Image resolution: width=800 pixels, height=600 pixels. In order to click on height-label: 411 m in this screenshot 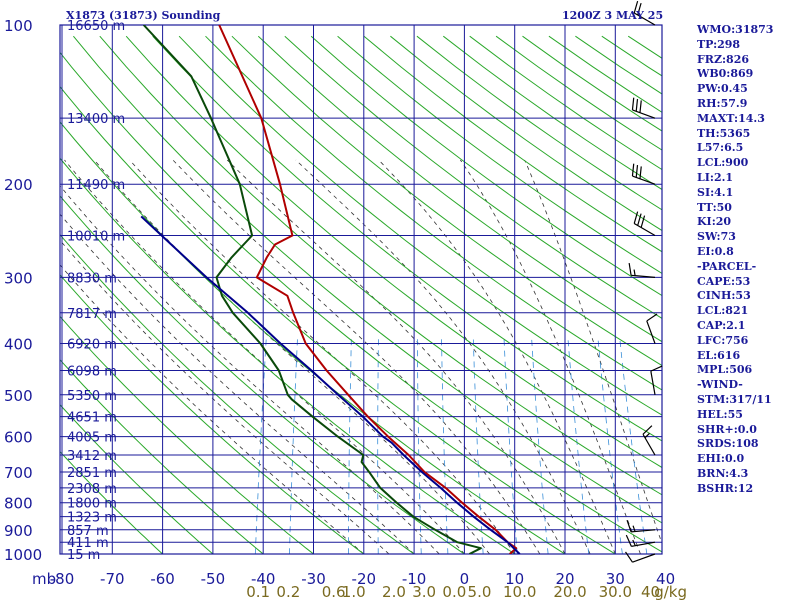, I will do `click(88, 543)`.